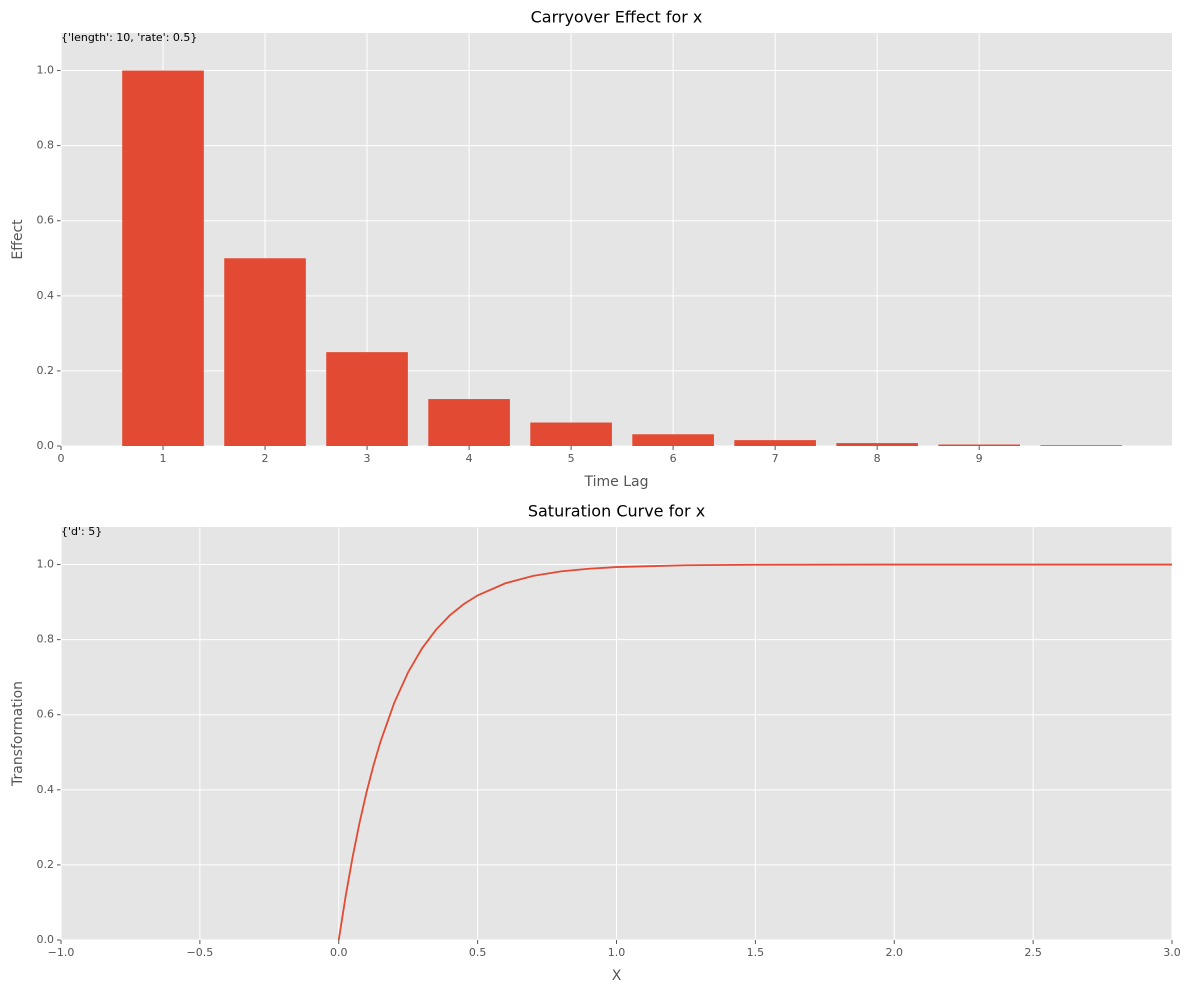 The image size is (1193, 993). I want to click on annotation: {'length': 10, 'rate': 0.5}, so click(129, 37).